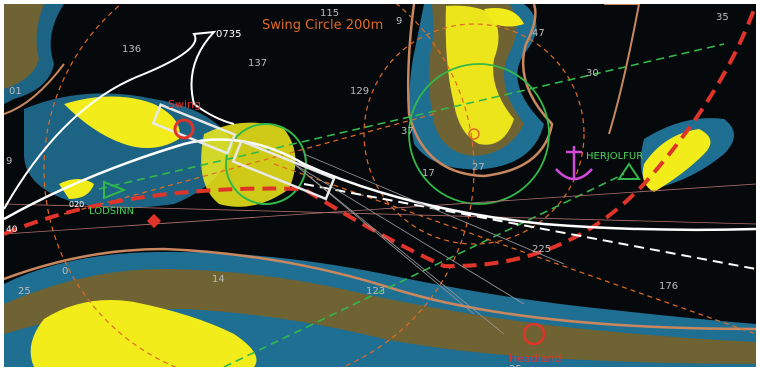 The image size is (760, 371). I want to click on radar-island, so click(479, 75).